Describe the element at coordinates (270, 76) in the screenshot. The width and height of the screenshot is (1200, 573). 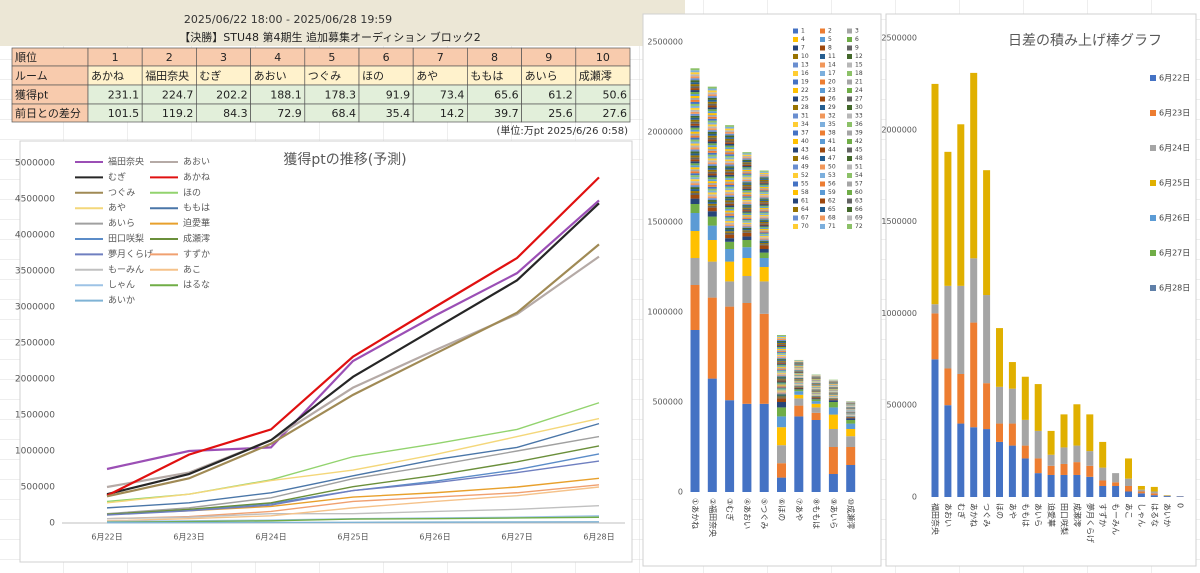
I see `table-text: あおい` at that location.